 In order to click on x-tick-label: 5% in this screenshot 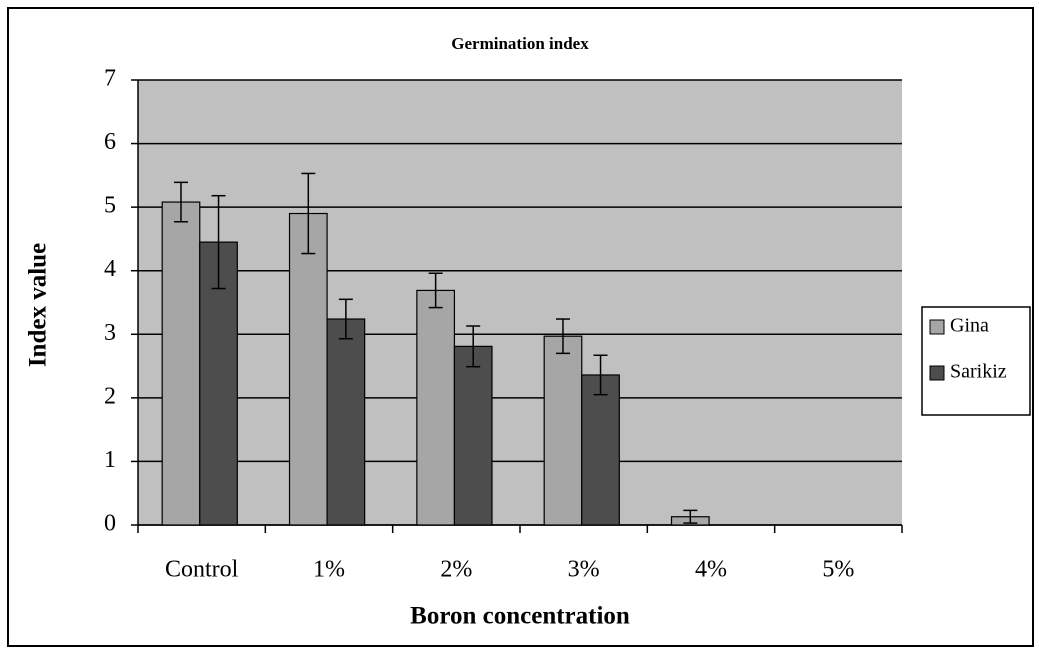, I will do `click(838, 570)`.